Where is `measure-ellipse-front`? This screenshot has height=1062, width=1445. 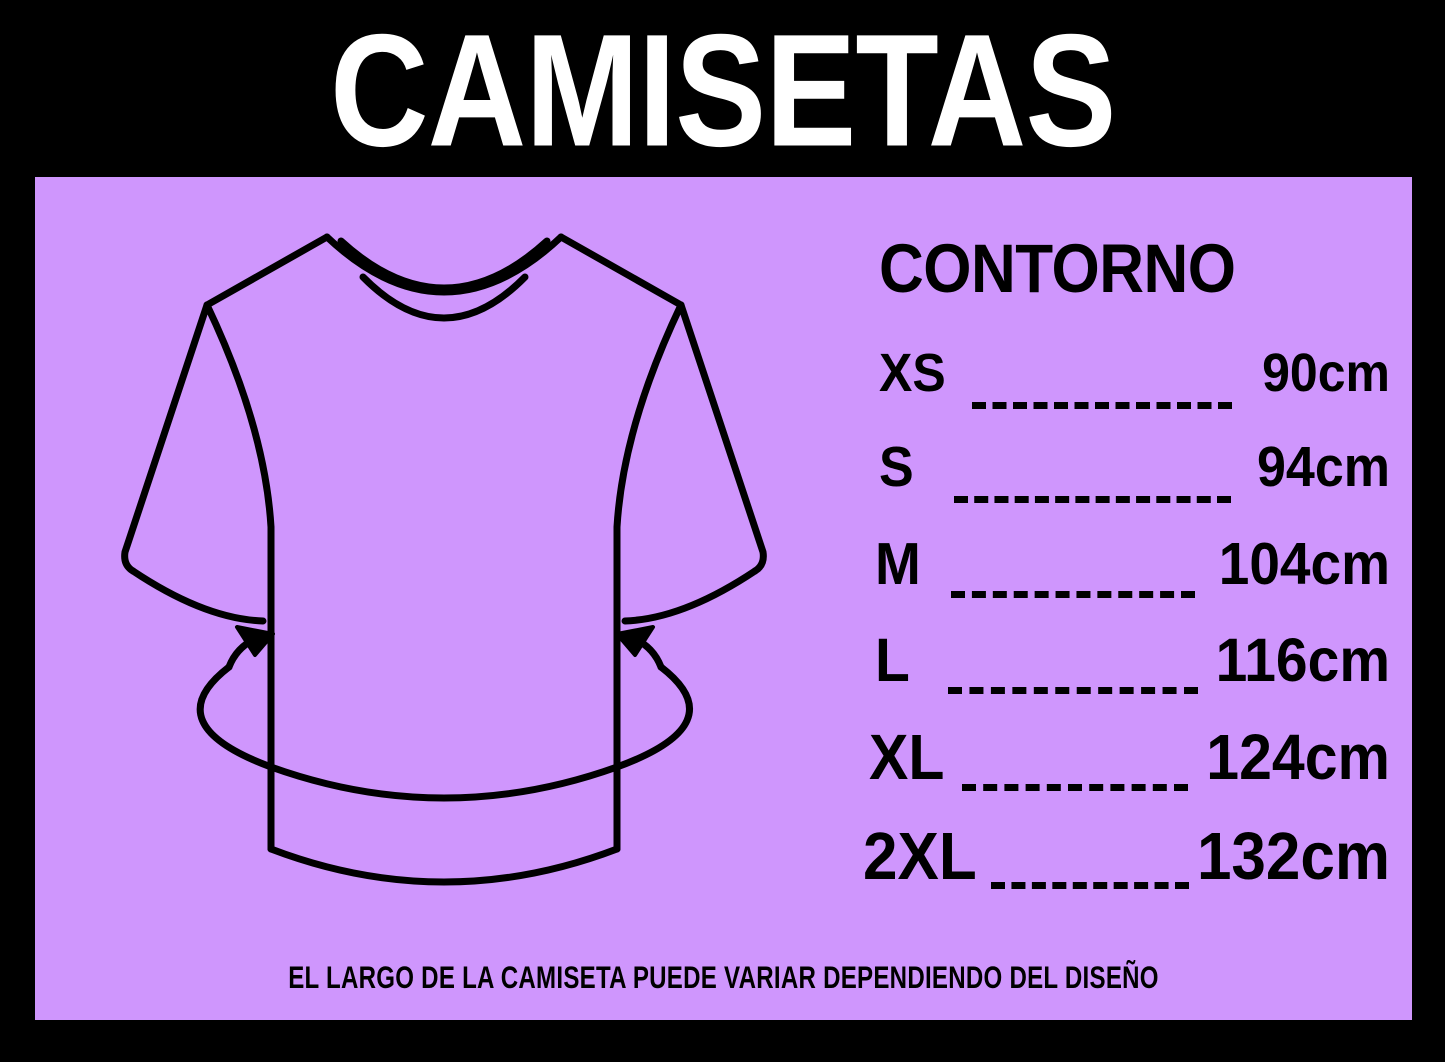
measure-ellipse-front is located at coordinates (444, 782).